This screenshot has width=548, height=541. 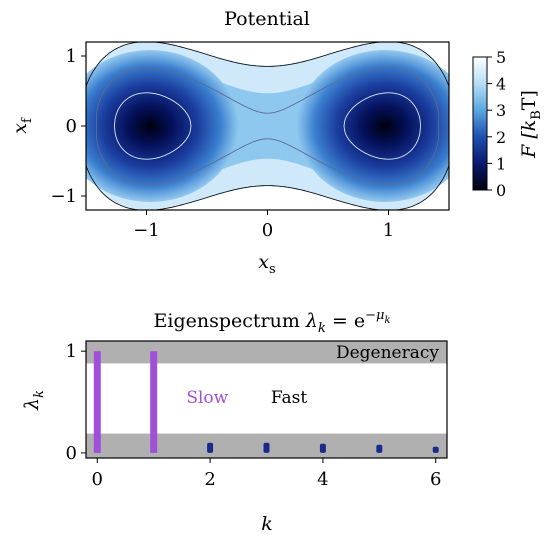 I want to click on contour-middle, so click(x=267, y=126).